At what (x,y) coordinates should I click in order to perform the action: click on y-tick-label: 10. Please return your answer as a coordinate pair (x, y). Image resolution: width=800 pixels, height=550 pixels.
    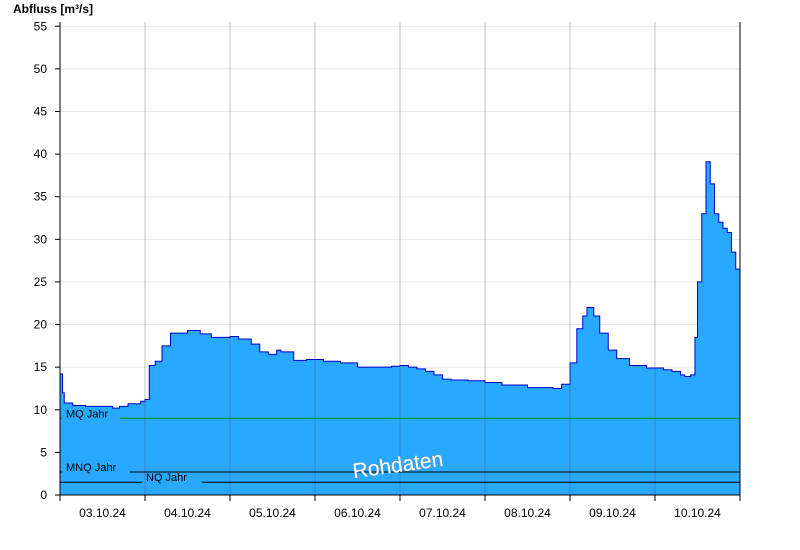
    Looking at the image, I should click on (41, 410).